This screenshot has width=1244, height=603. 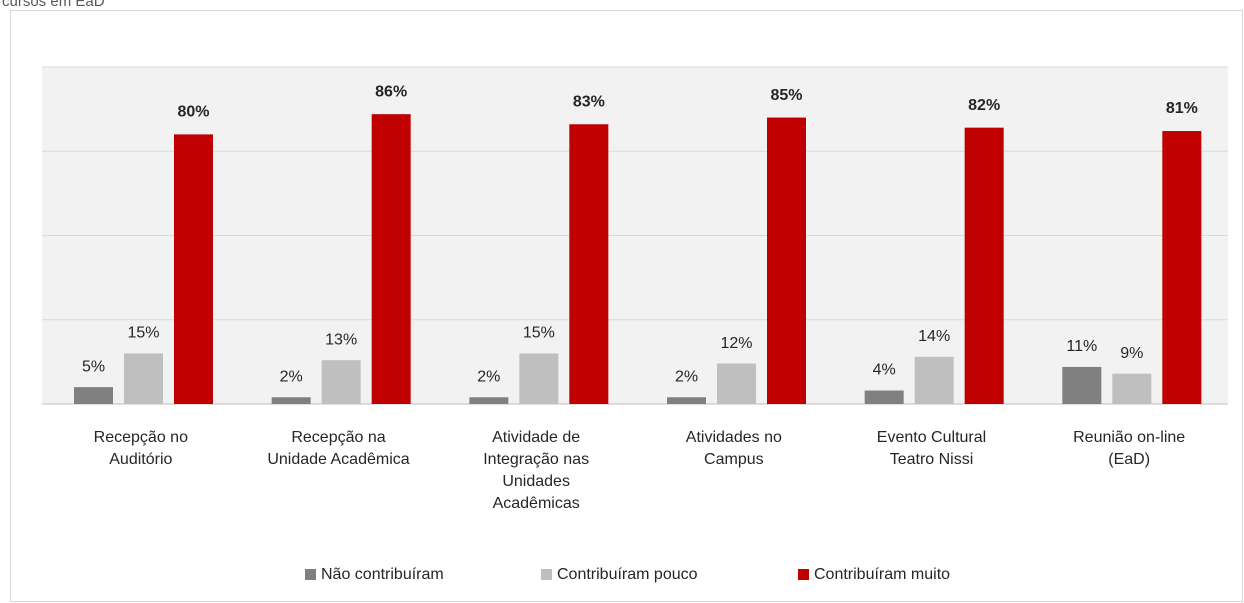 What do you see at coordinates (589, 102) in the screenshot?
I see `data-label: 83%` at bounding box center [589, 102].